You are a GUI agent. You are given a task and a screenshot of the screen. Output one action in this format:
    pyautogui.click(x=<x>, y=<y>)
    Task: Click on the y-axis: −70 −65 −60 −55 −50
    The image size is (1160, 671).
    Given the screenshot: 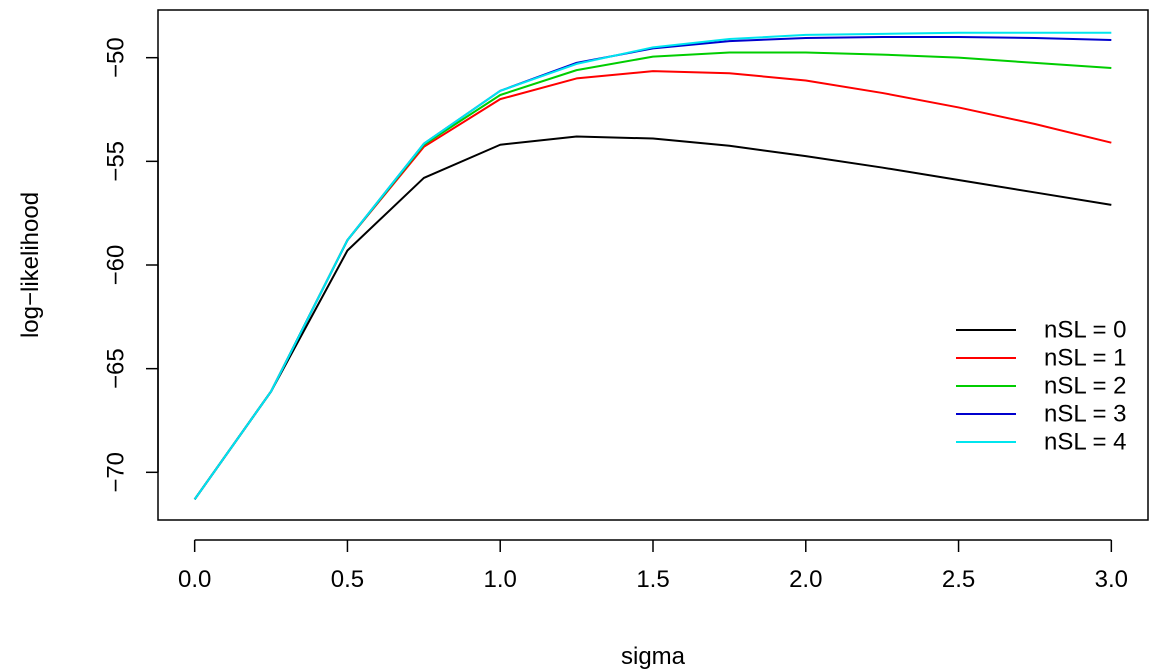 What is the action you would take?
    pyautogui.click(x=131, y=265)
    